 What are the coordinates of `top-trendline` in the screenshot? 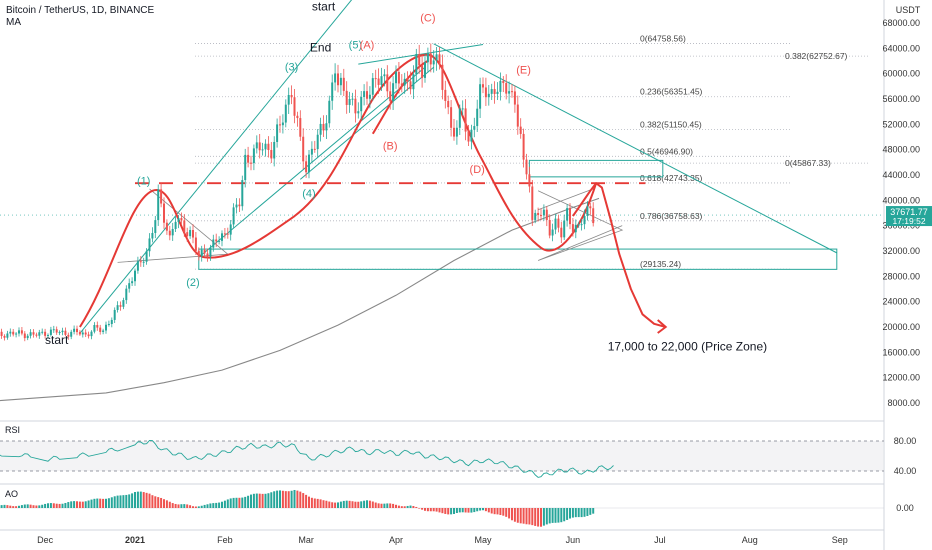 It's located at (421, 54).